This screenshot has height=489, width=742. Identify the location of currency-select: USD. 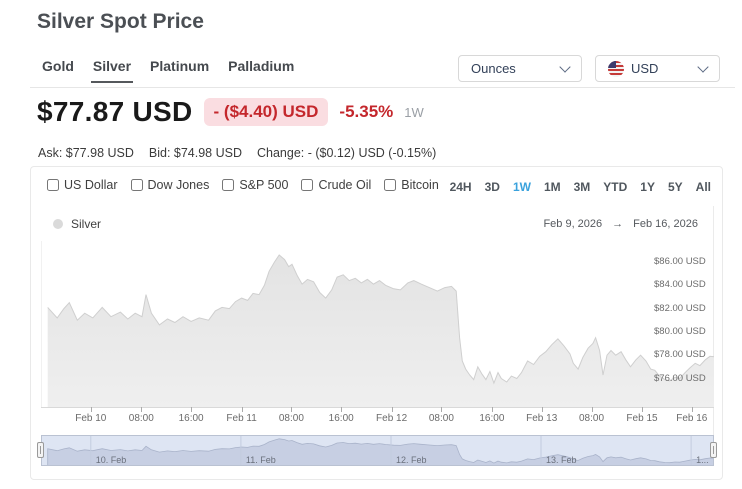
(657, 68).